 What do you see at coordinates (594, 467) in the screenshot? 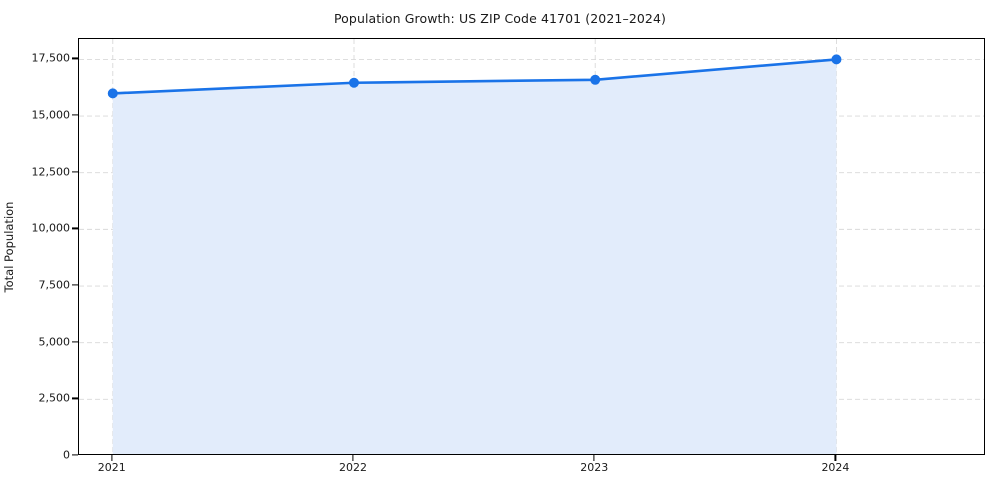
I see `x-tick-label: 2023` at bounding box center [594, 467].